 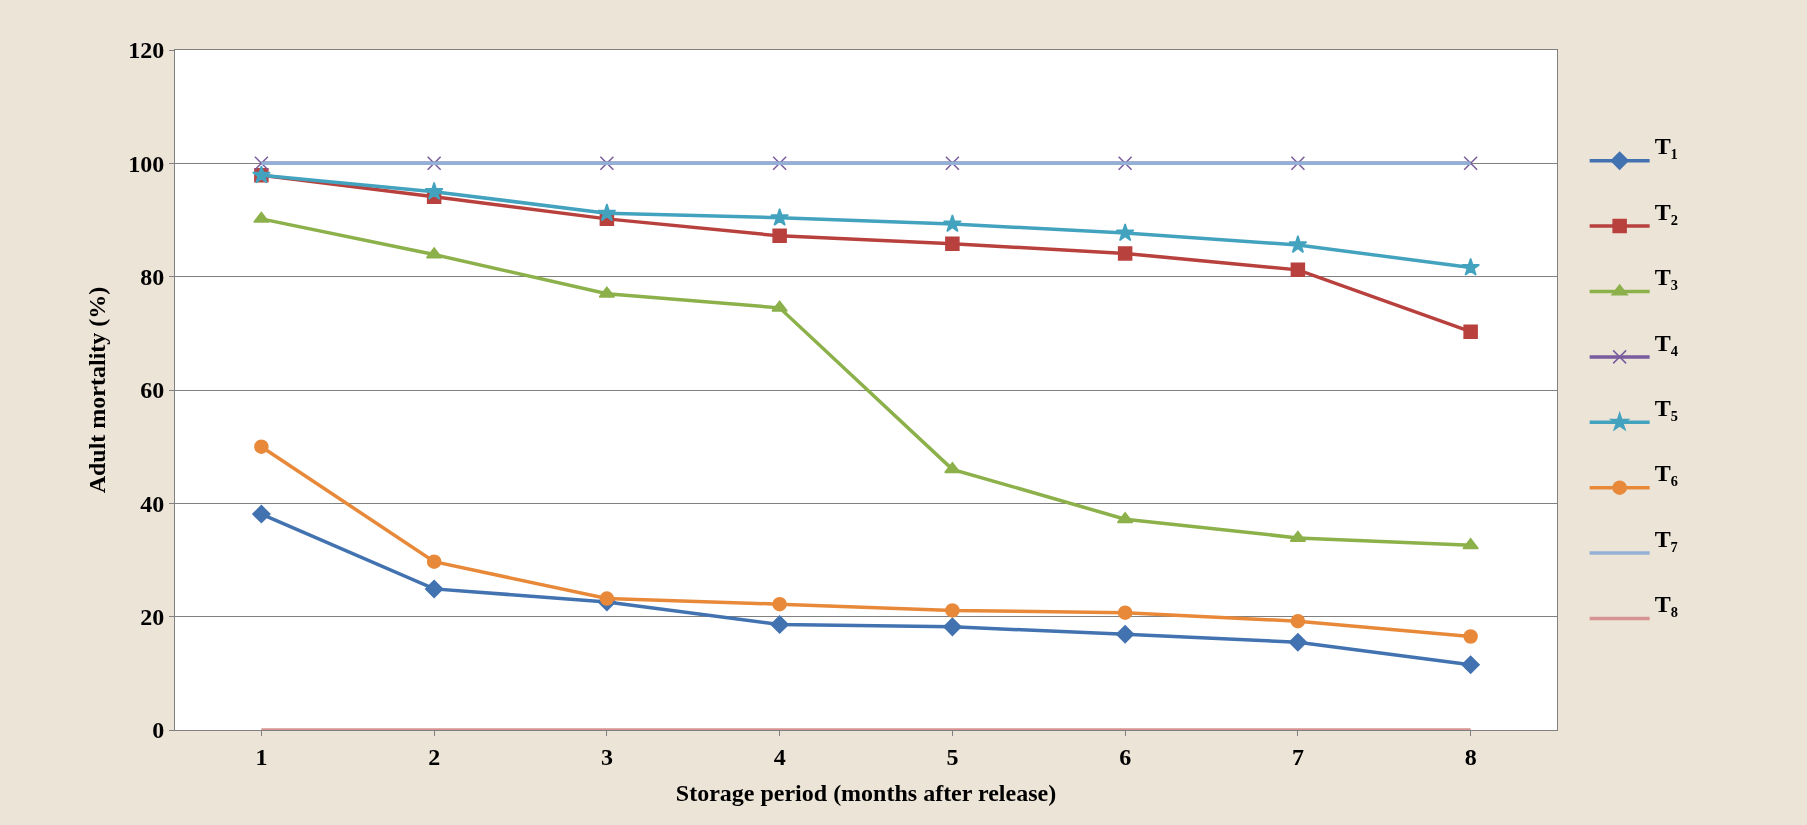 What do you see at coordinates (1125, 756) in the screenshot?
I see `x-tick-label: 6` at bounding box center [1125, 756].